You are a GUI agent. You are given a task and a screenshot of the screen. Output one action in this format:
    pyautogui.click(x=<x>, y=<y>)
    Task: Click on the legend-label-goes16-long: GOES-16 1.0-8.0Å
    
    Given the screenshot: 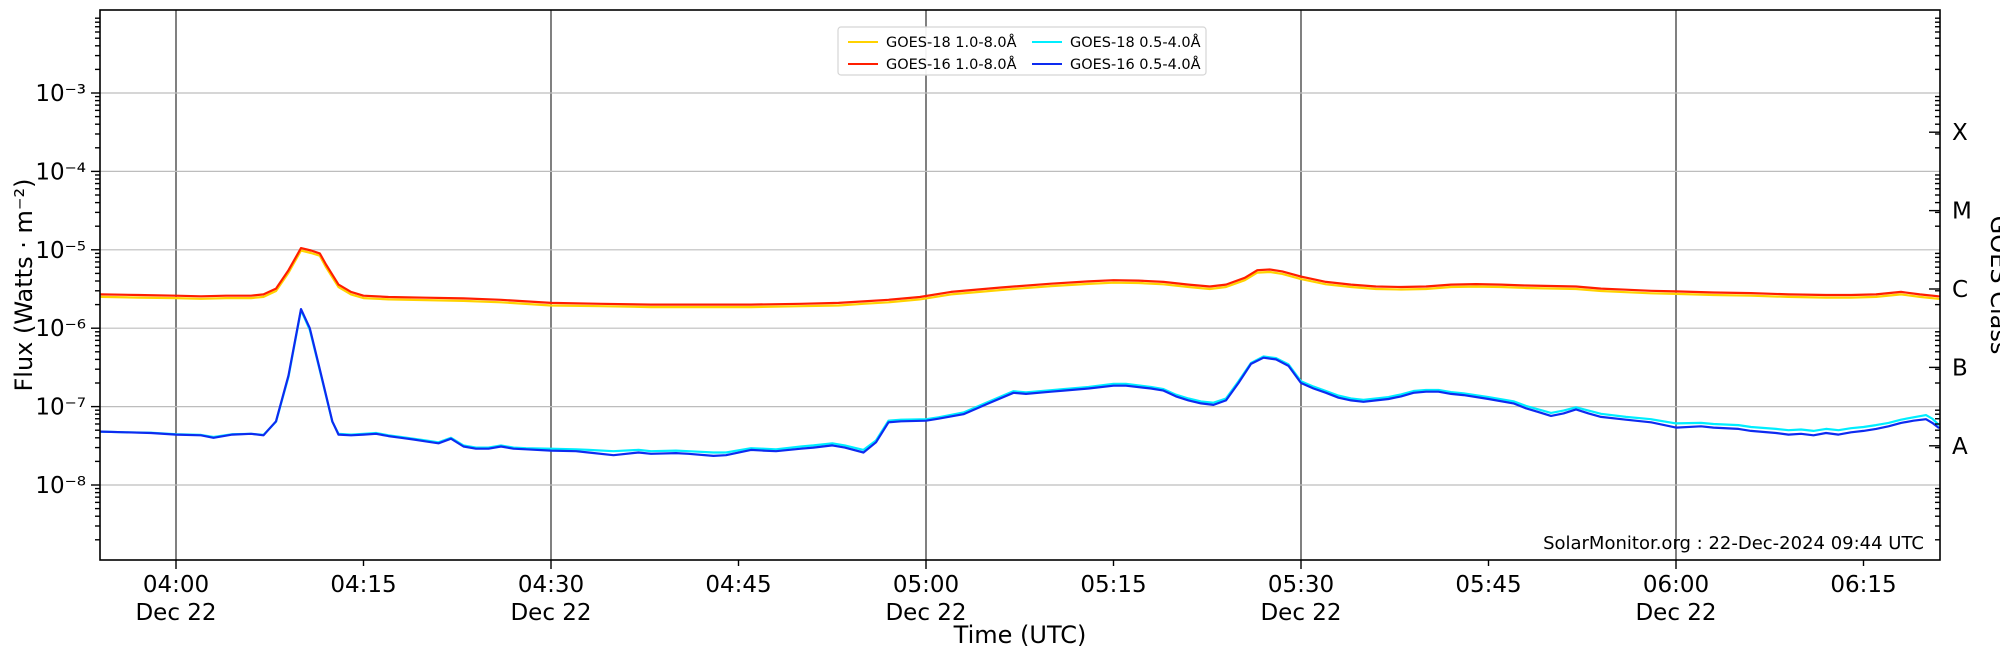 What is the action you would take?
    pyautogui.click(x=951, y=64)
    